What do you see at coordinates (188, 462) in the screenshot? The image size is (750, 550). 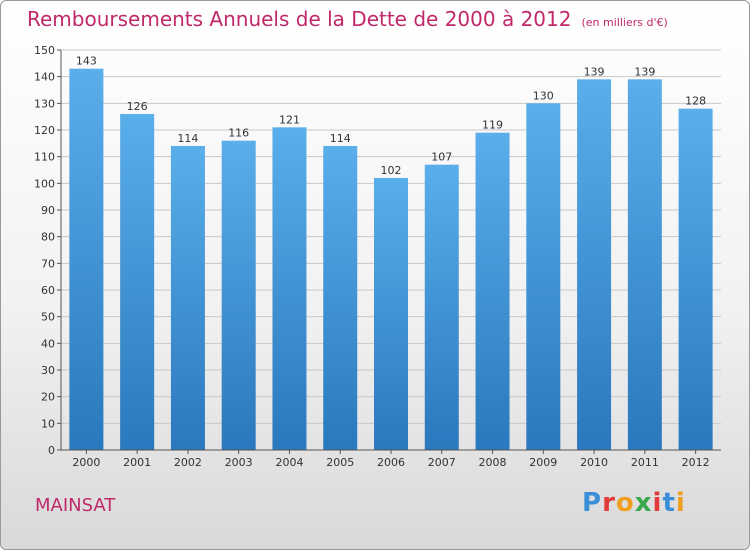 I see `x-tick-label-2002: 2002` at bounding box center [188, 462].